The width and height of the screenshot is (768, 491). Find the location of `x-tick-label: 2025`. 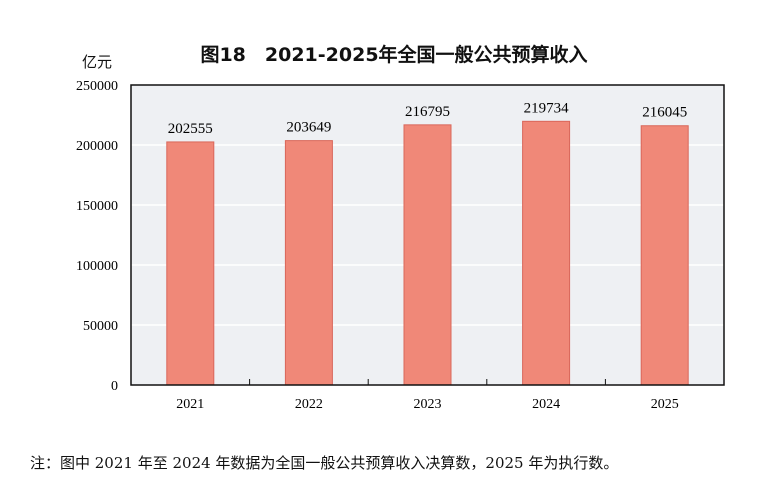

x-tick-label: 2025 is located at coordinates (665, 404).